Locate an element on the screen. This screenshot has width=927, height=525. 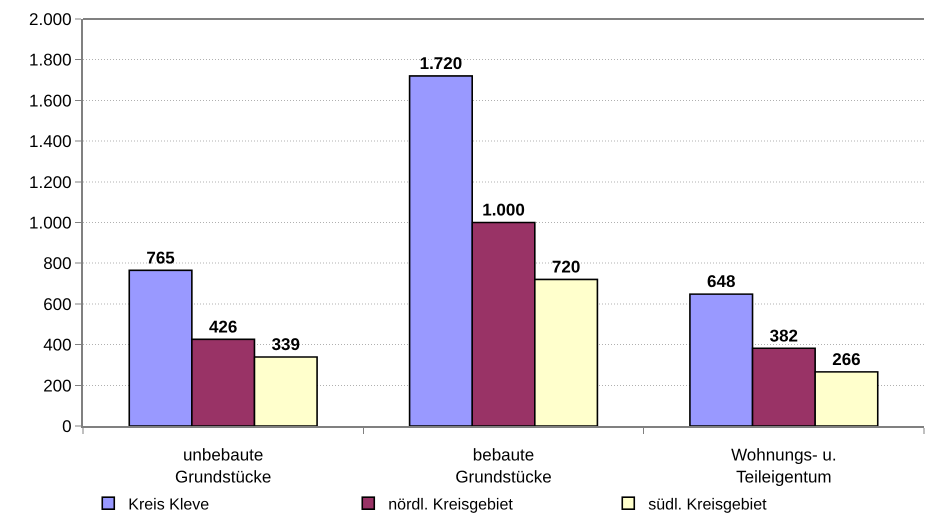
legend-label: südl. Kreisgebiet is located at coordinates (708, 505).